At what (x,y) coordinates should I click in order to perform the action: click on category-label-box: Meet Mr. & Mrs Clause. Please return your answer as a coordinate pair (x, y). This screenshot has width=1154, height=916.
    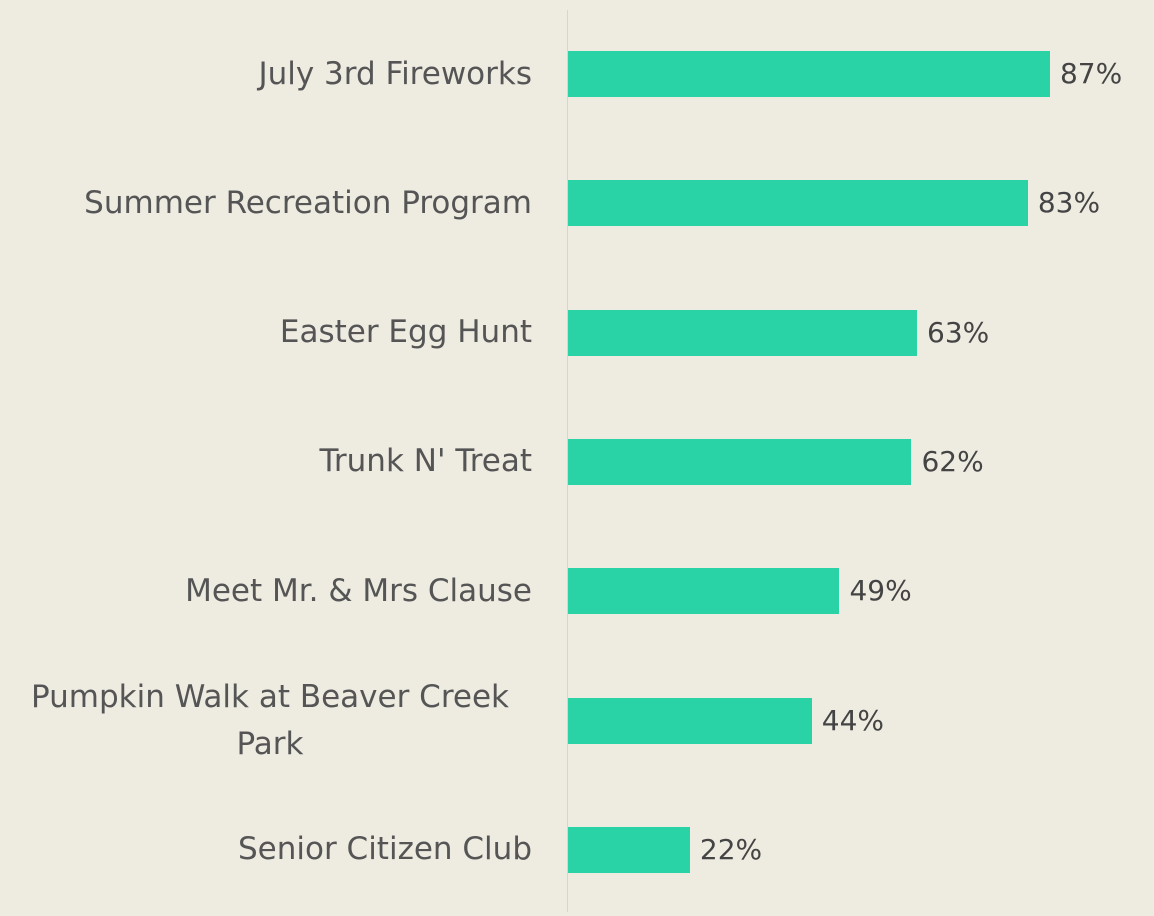
    Looking at the image, I should click on (270, 591).